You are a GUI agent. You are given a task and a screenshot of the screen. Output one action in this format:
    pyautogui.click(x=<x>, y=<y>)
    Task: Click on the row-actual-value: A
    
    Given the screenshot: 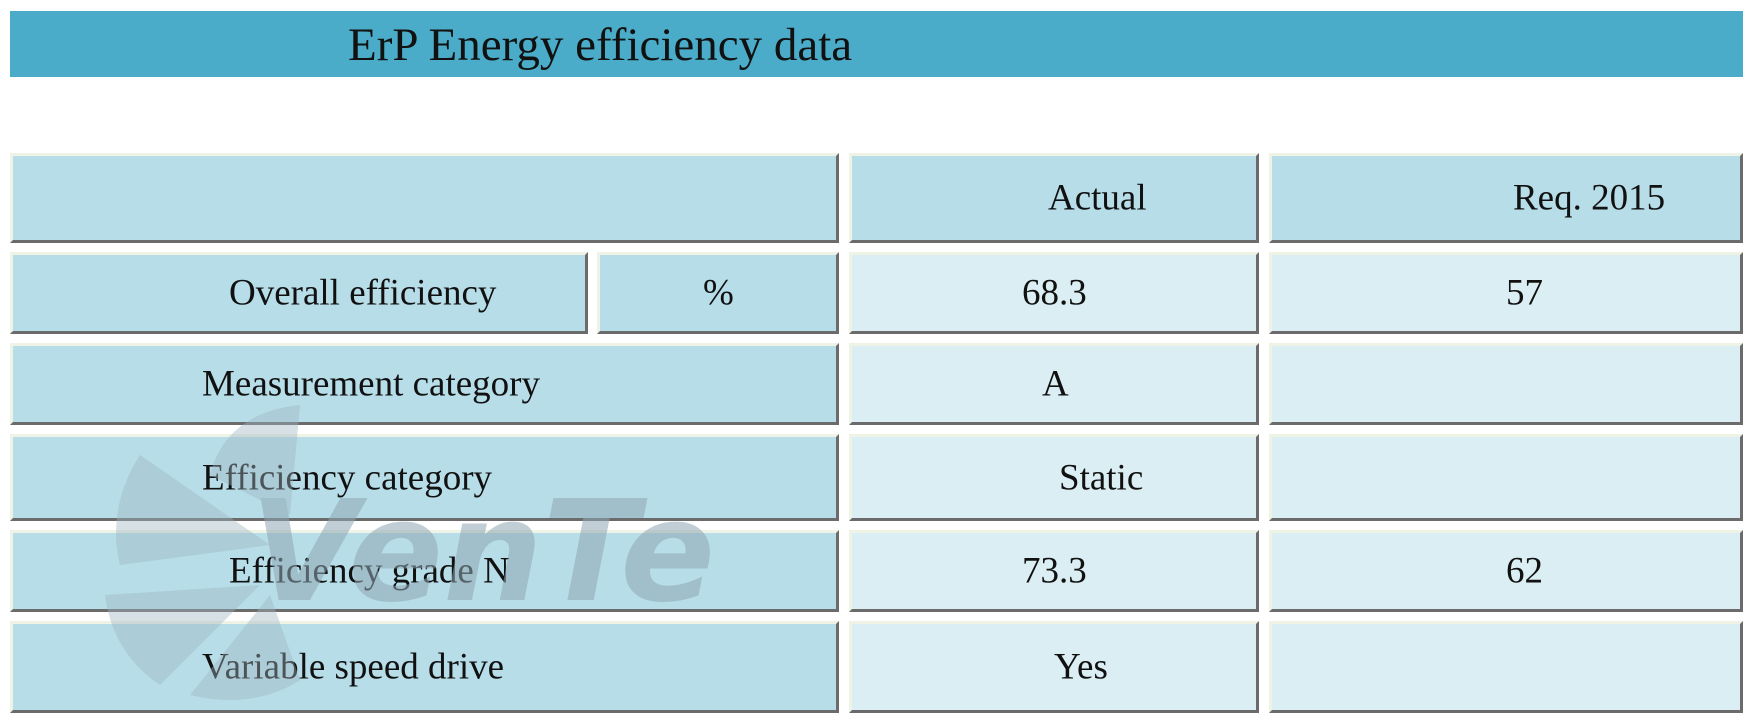 What is the action you would take?
    pyautogui.click(x=1055, y=384)
    